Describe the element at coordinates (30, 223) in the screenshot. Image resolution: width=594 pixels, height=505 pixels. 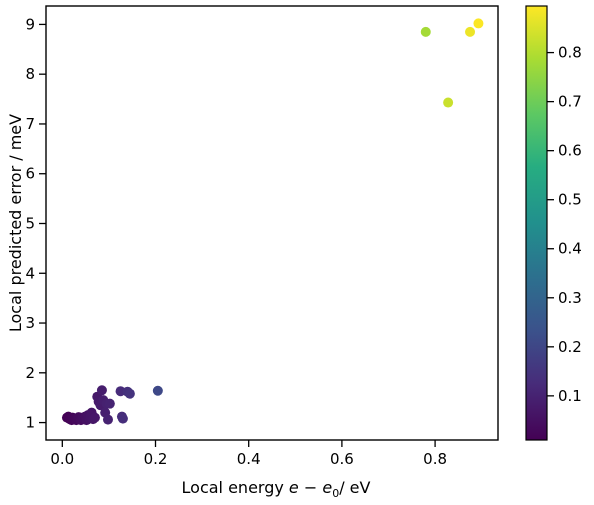
I see `y-tick-label: 5` at that location.